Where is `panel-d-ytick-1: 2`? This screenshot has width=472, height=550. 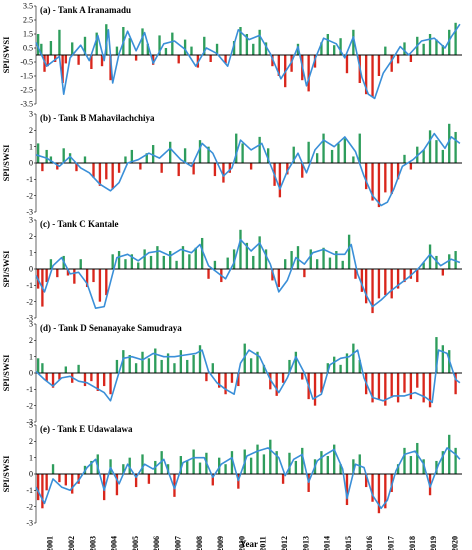
panel-d-ytick-1: 2 is located at coordinates (31, 340).